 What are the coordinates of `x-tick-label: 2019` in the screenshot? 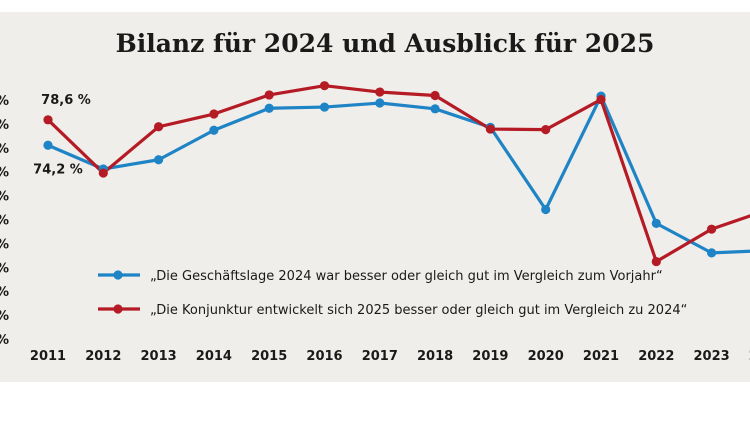 It's located at (490, 356).